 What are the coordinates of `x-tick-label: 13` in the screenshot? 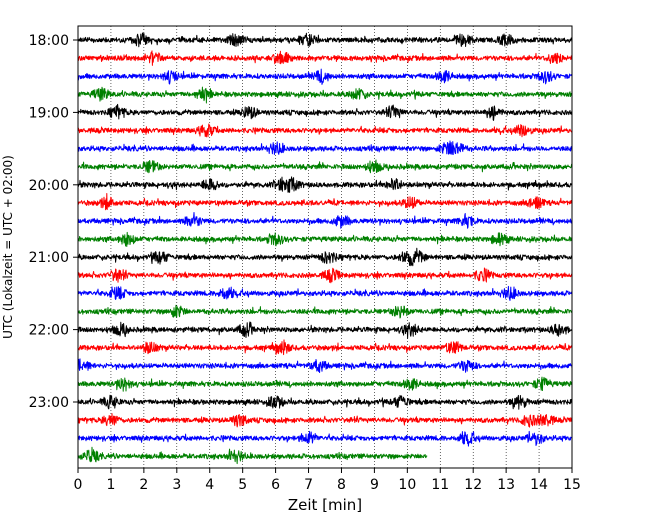 It's located at (506, 485).